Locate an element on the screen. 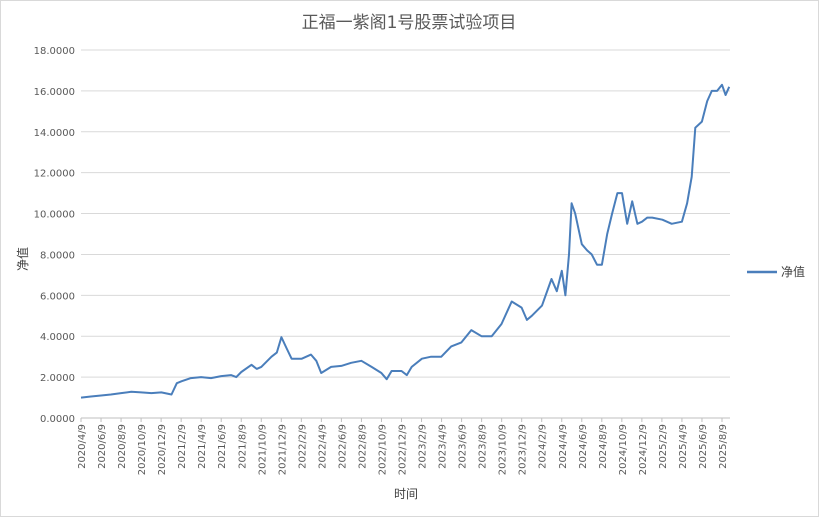  x-tick-label: 2022/2/9 is located at coordinates (302, 446).